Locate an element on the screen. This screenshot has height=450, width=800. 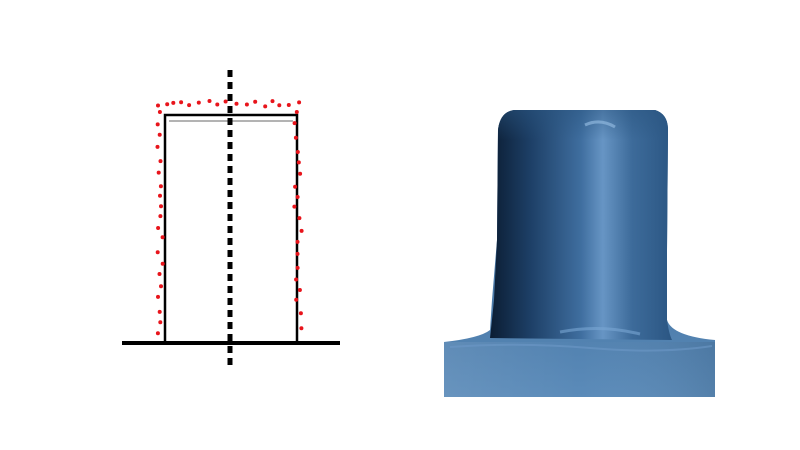
cylinder-body is located at coordinates (581, 225).